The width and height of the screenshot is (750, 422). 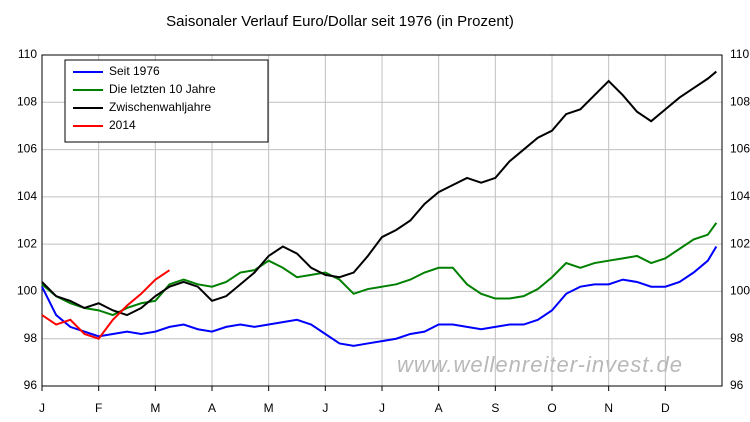 I want to click on y-tick-label: 104, so click(x=27, y=196).